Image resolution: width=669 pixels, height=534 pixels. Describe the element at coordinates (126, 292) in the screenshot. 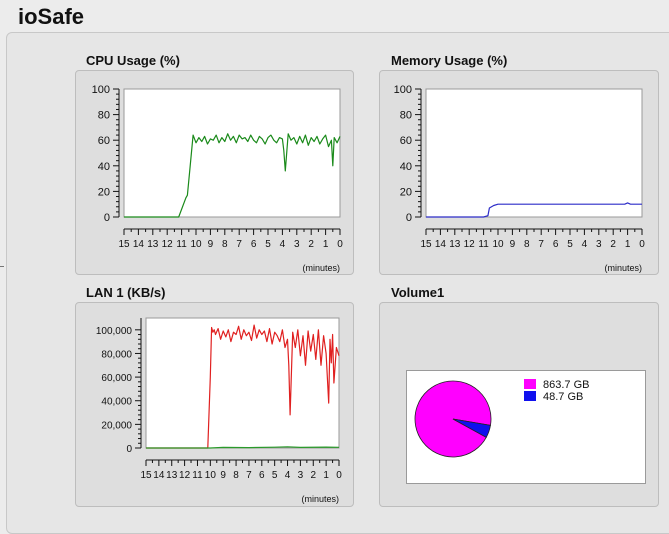

I see `lan-panel-title: LAN 1 (KB/s)` at that location.